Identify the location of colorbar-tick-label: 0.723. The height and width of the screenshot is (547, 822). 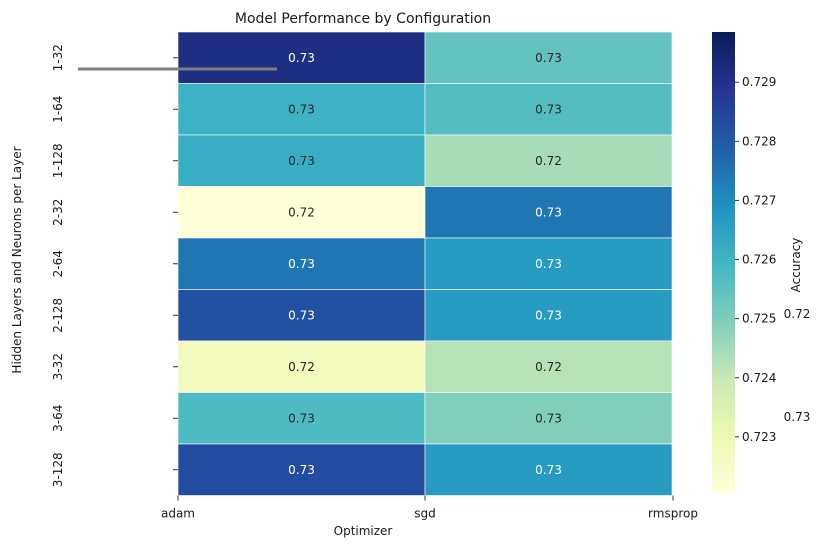
(759, 437).